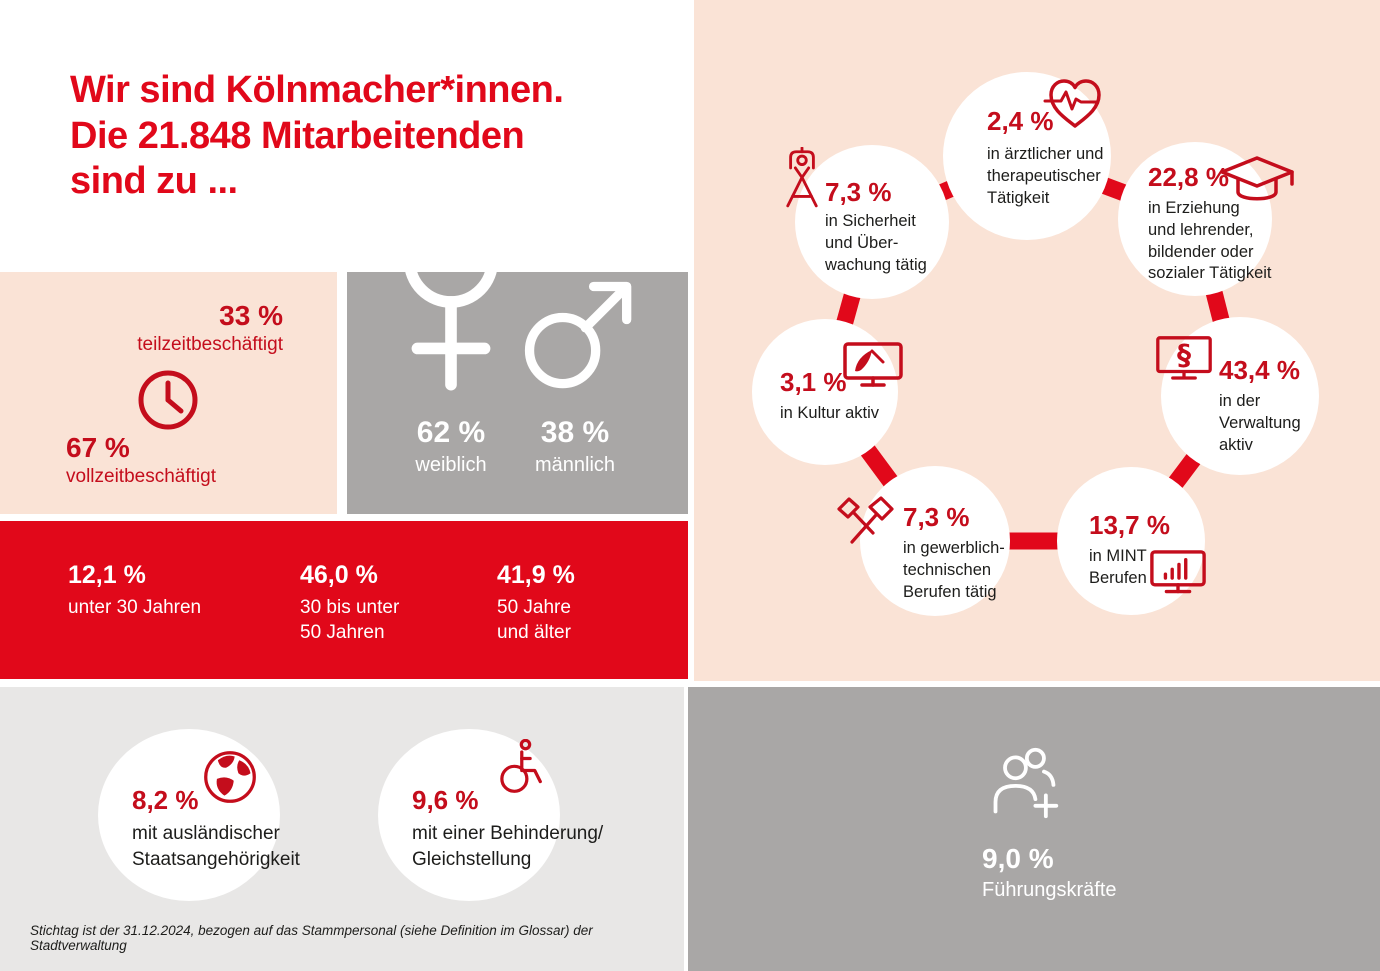 This screenshot has width=1380, height=971. I want to click on heart-pulse-icon, so click(1075, 104).